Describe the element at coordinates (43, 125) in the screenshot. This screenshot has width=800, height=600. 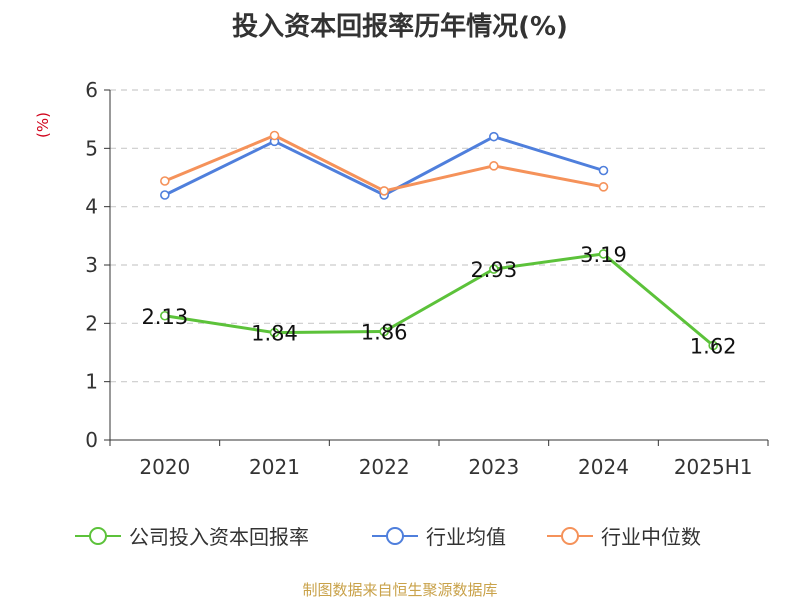
I see `y-axis-label: (%)` at that location.